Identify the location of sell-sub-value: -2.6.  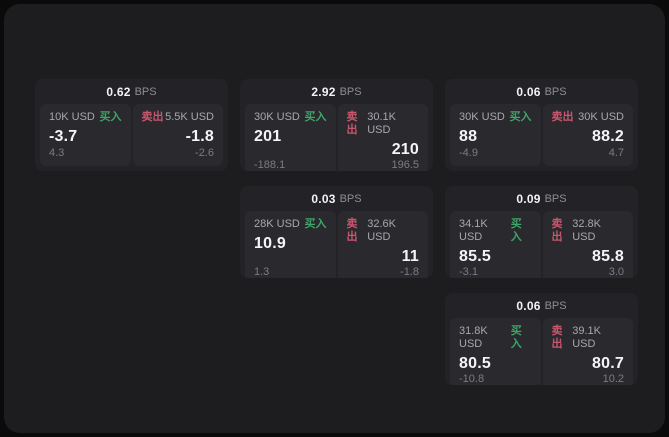
(204, 153).